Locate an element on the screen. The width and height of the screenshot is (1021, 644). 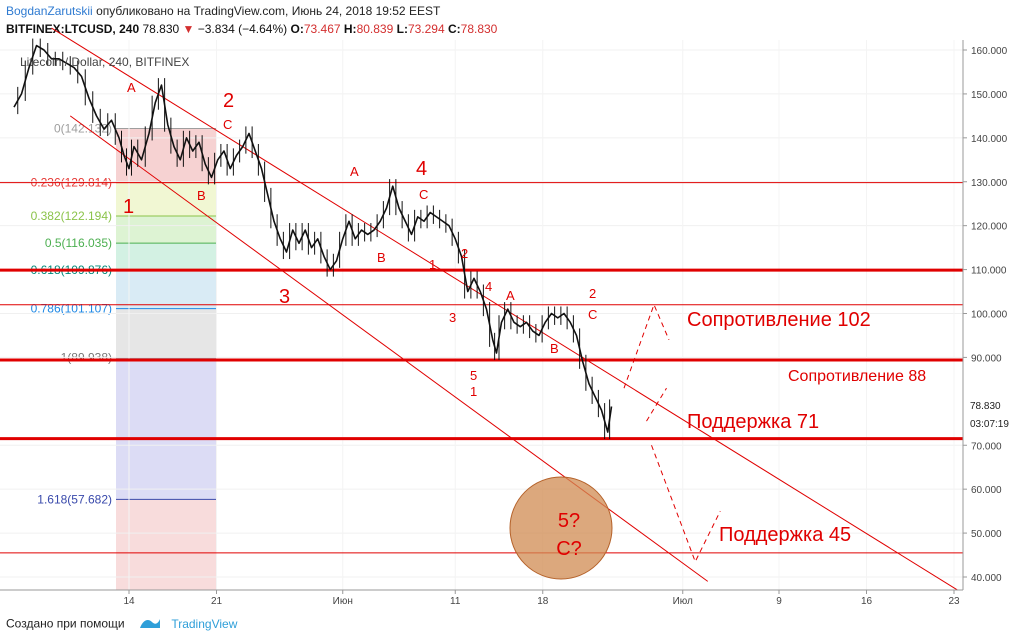
time-tick-label: 11 is located at coordinates (455, 601).